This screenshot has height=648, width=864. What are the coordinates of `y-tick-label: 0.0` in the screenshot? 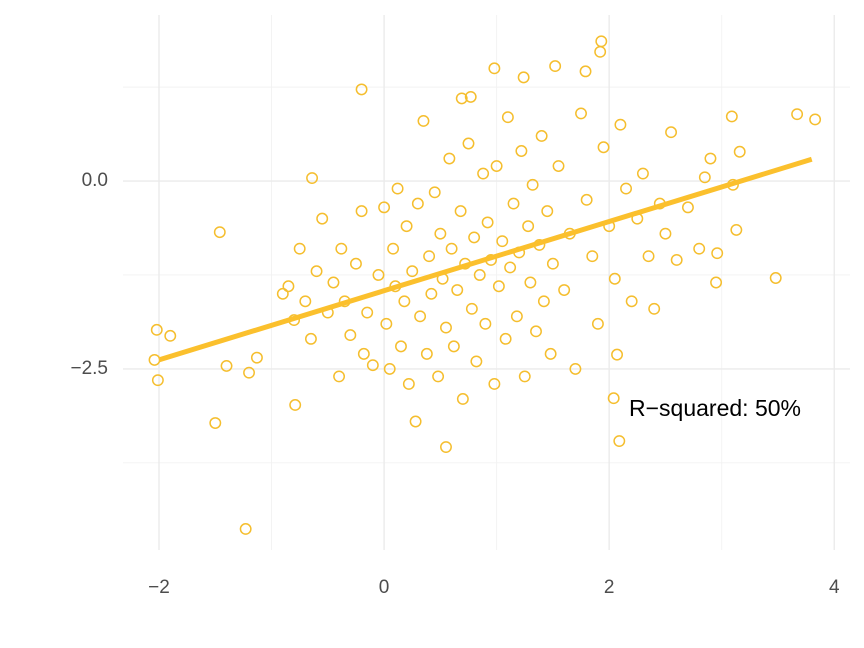 It's located at (95, 180).